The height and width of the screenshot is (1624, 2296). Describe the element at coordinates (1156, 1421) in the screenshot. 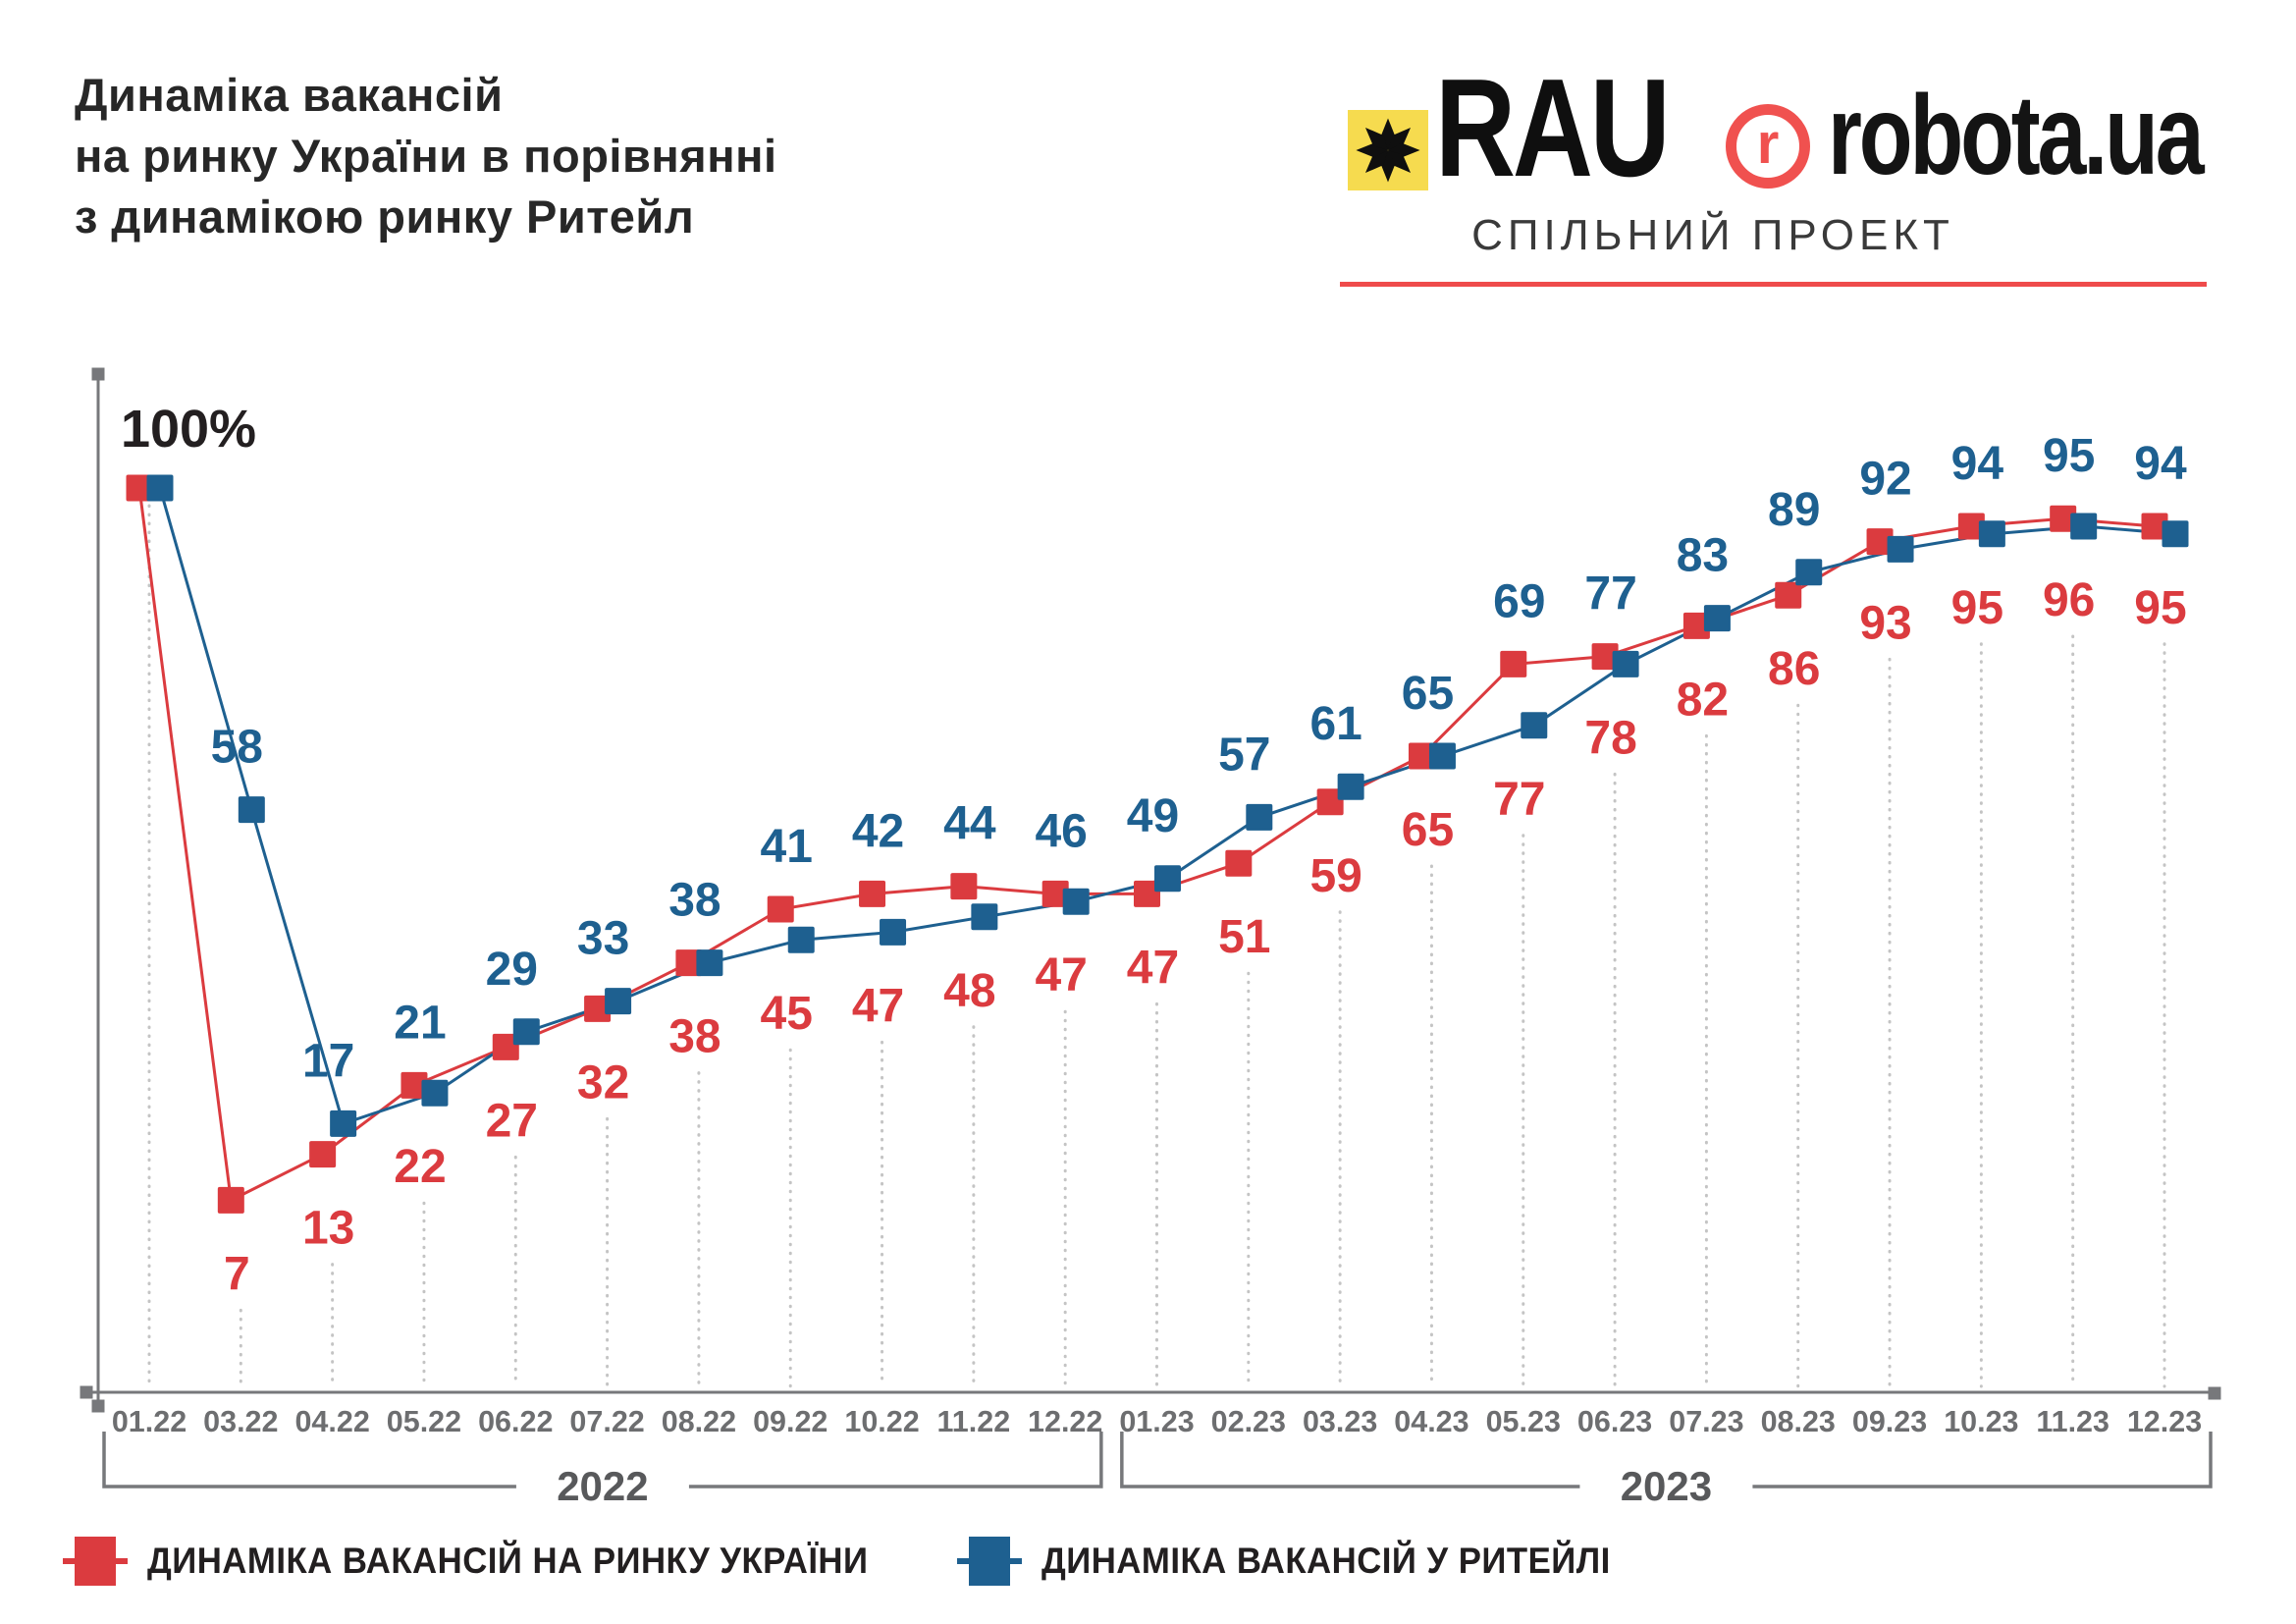

I see `x-tick-label: 01.23` at that location.